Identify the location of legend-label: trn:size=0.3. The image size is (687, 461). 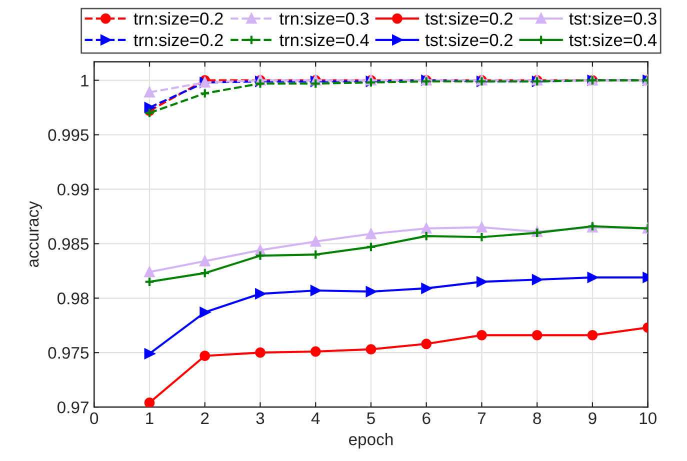
(324, 18).